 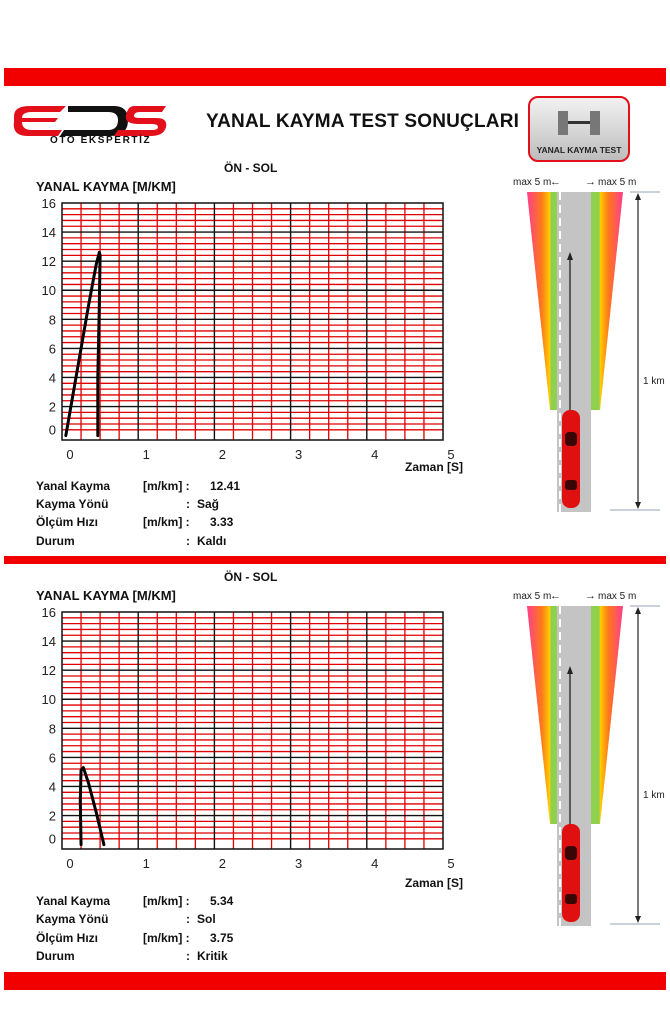 I want to click on info-value: 12.41, so click(x=225, y=486).